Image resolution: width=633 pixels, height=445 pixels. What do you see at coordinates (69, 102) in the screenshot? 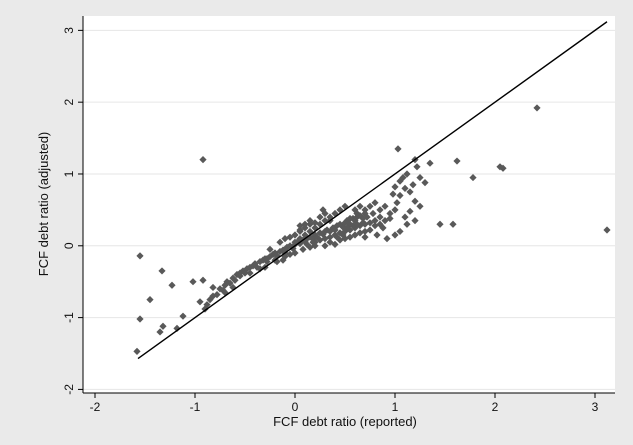
I see `y-tick-label: 2` at bounding box center [69, 102].